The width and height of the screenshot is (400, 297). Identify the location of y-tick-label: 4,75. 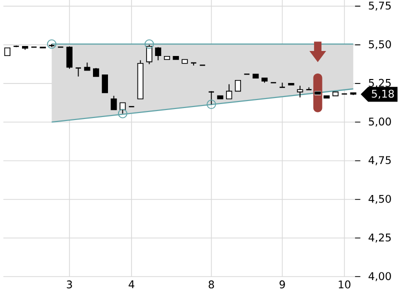
(379, 160).